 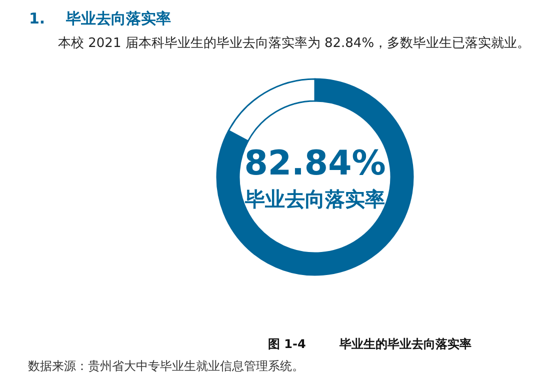 What do you see at coordinates (370, 344) in the screenshot?
I see `caption: 图 1-4 毕业生的毕业去向落实率` at bounding box center [370, 344].